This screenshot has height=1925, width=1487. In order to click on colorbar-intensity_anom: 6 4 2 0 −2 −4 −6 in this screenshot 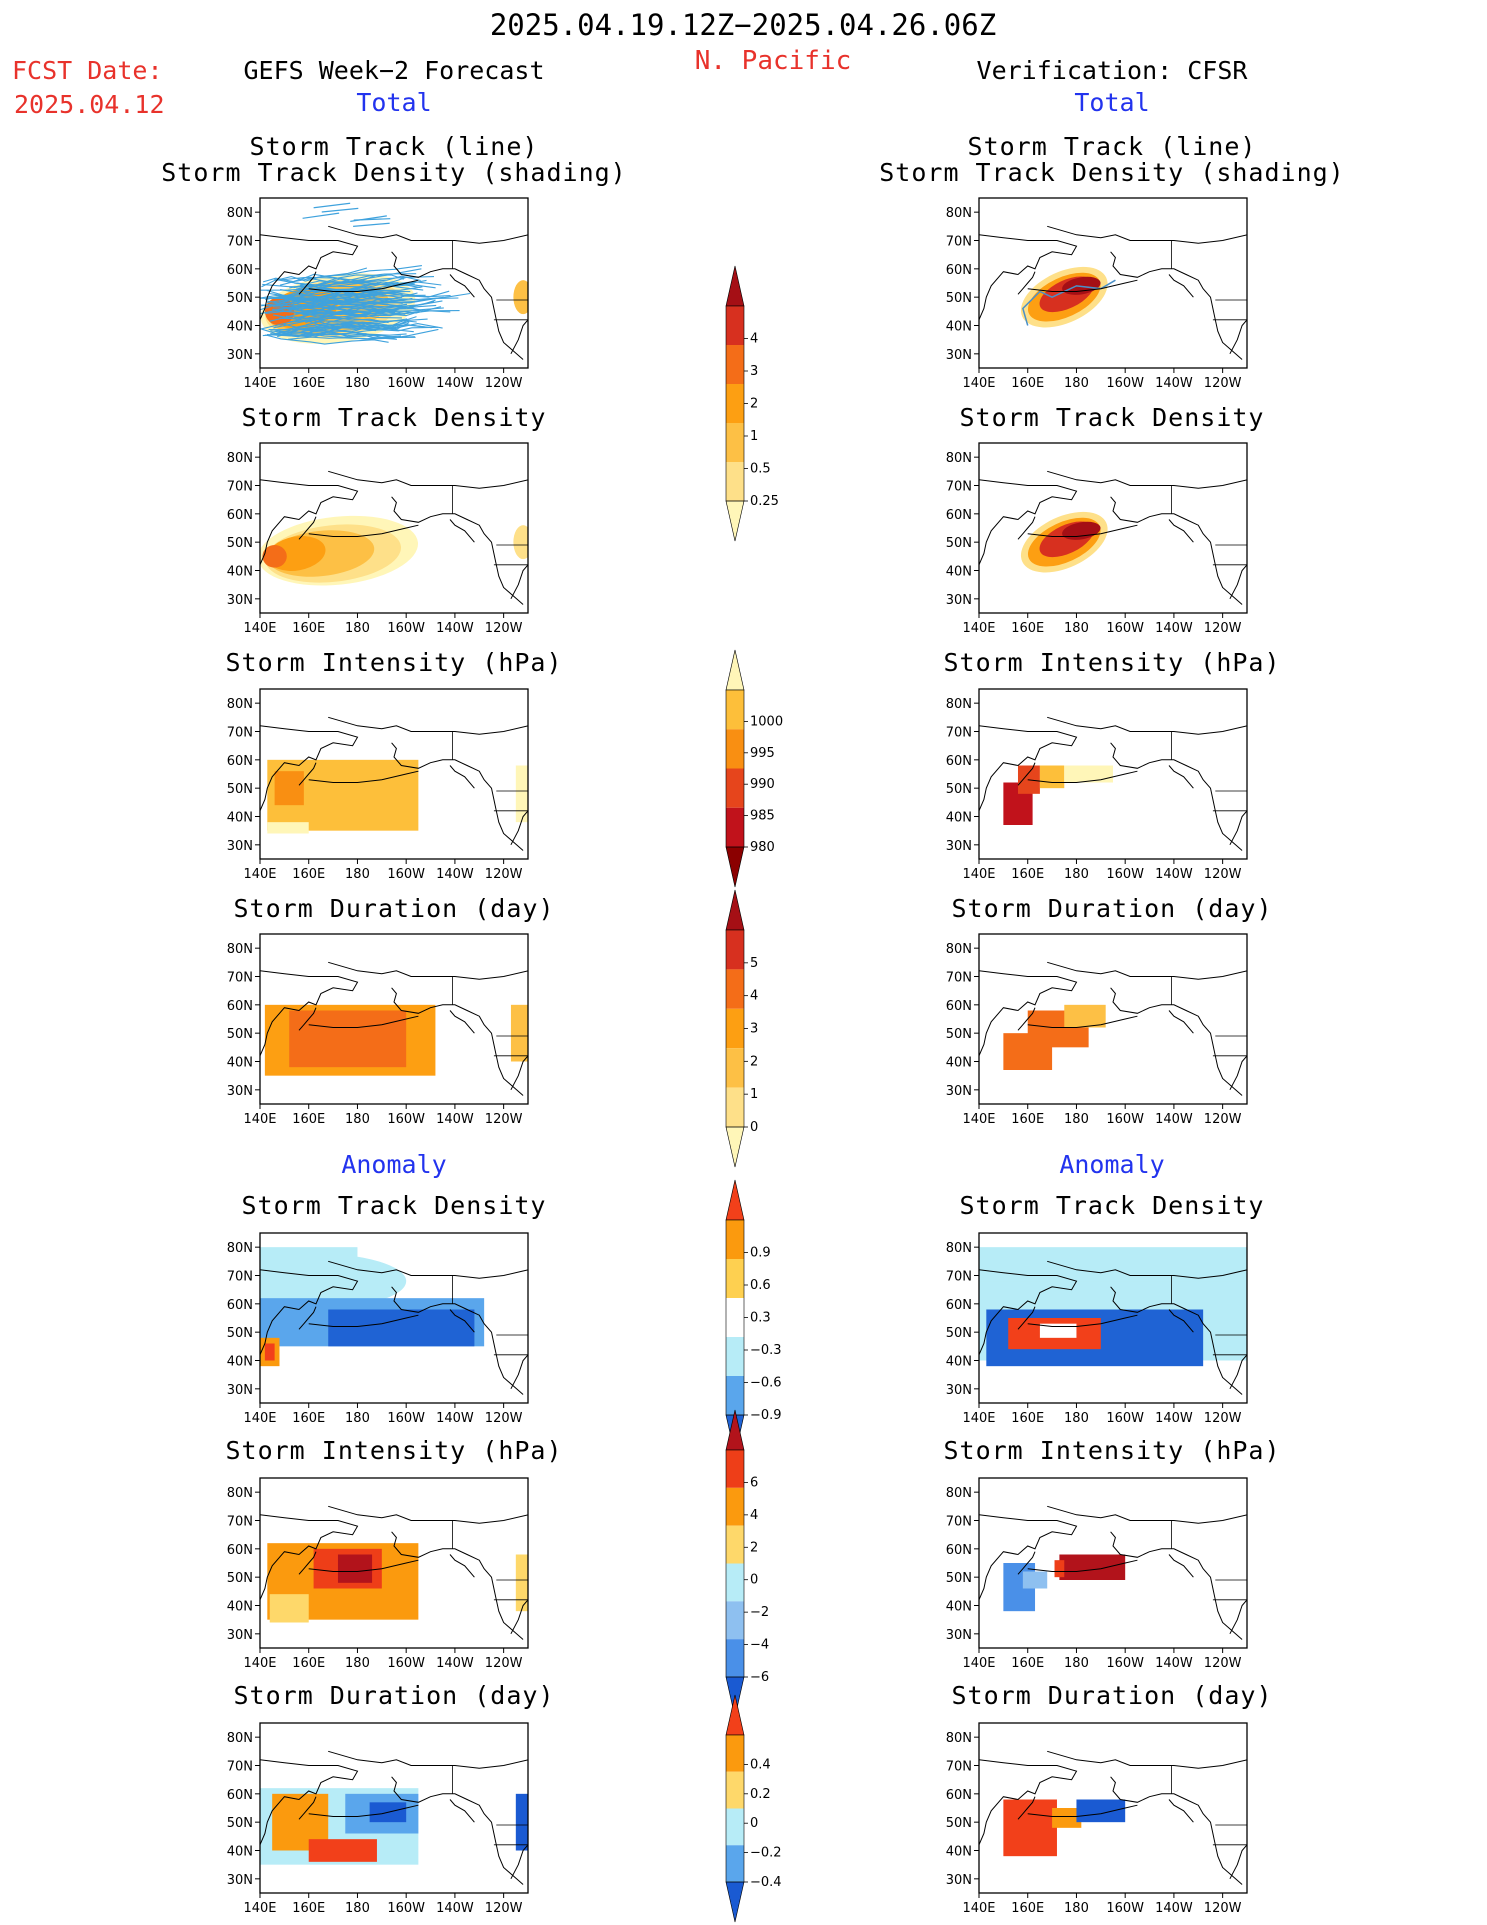, I will do `click(747, 1563)`.